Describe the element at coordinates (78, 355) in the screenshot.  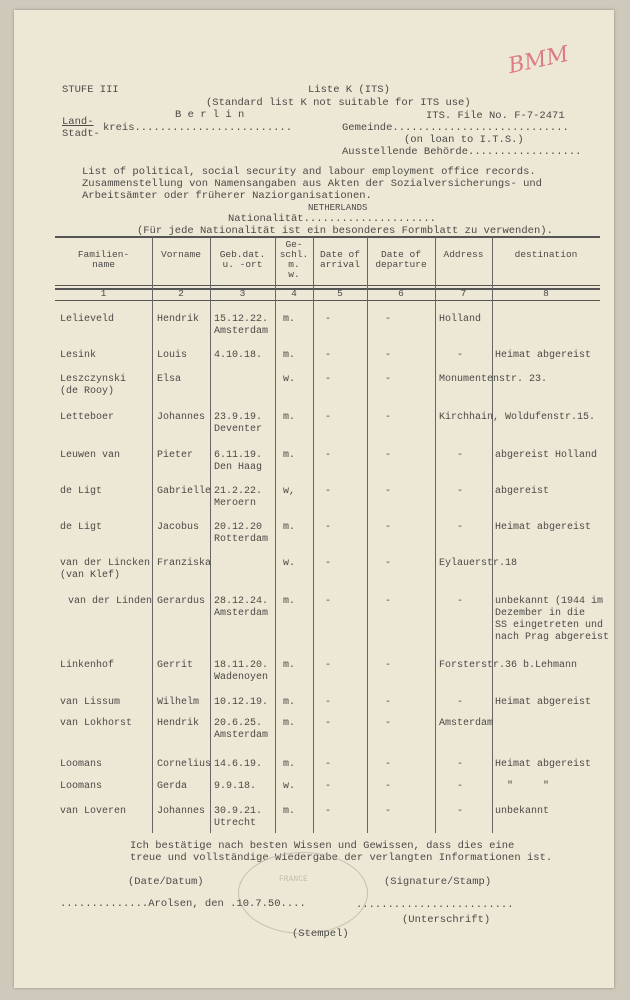
I see `table-cell-family: Lesink` at that location.